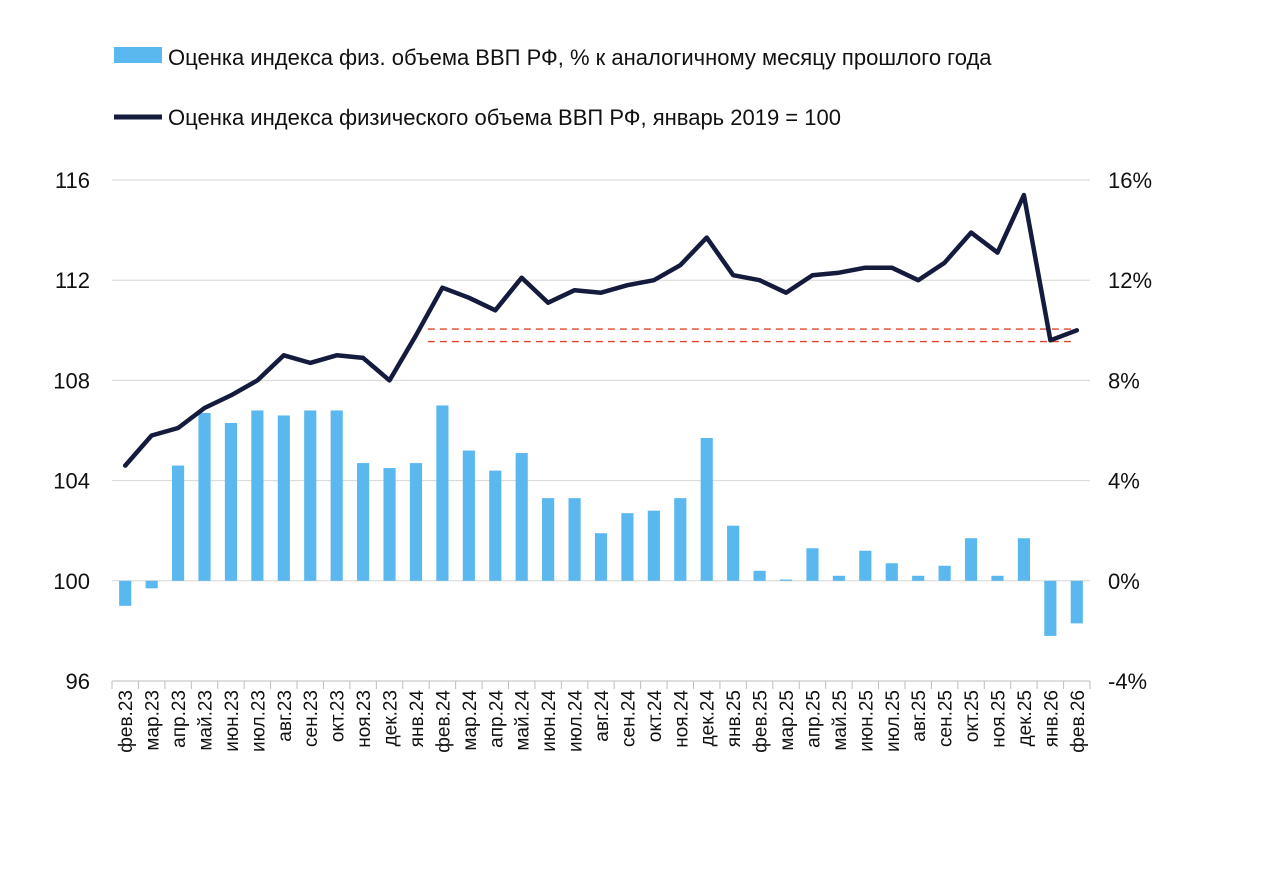  What do you see at coordinates (232, 721) in the screenshot?
I see `x-tick-label: июн.23` at bounding box center [232, 721].